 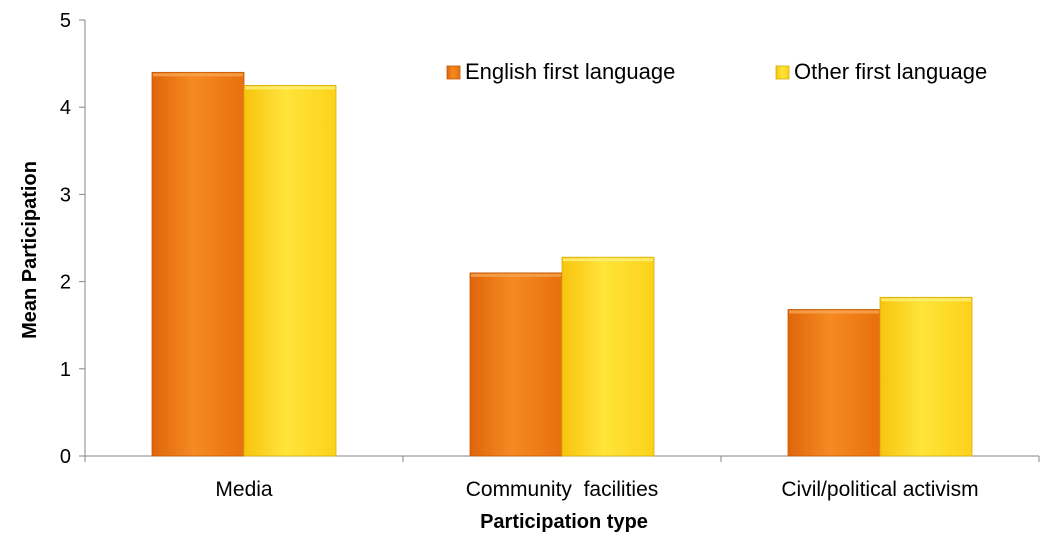 I want to click on y-tick-label: 1, so click(x=65, y=370).